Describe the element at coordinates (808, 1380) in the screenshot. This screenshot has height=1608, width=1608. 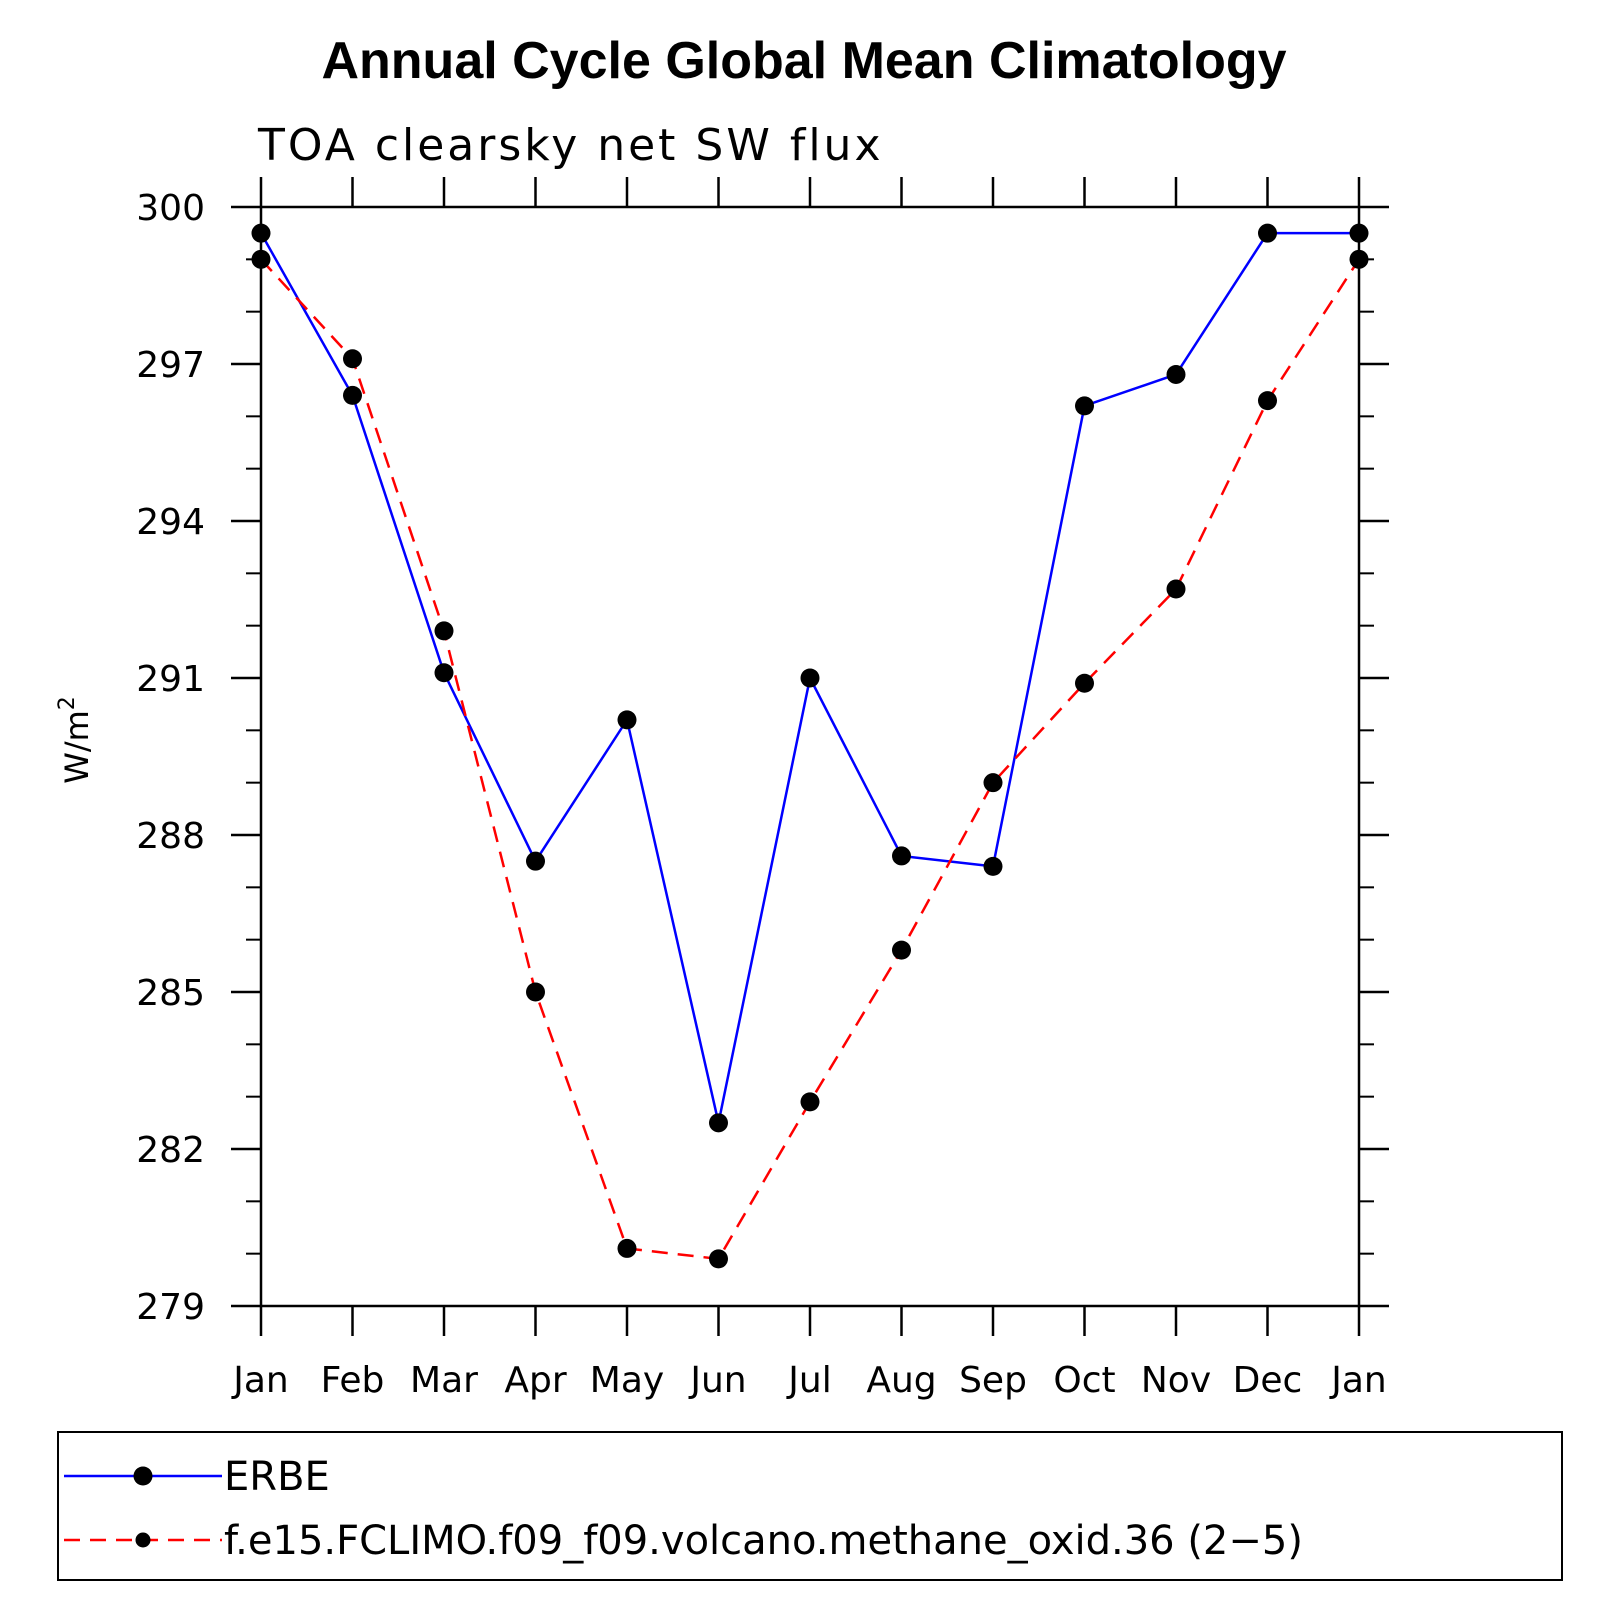
I see `x-tick-label: Jul` at that location.